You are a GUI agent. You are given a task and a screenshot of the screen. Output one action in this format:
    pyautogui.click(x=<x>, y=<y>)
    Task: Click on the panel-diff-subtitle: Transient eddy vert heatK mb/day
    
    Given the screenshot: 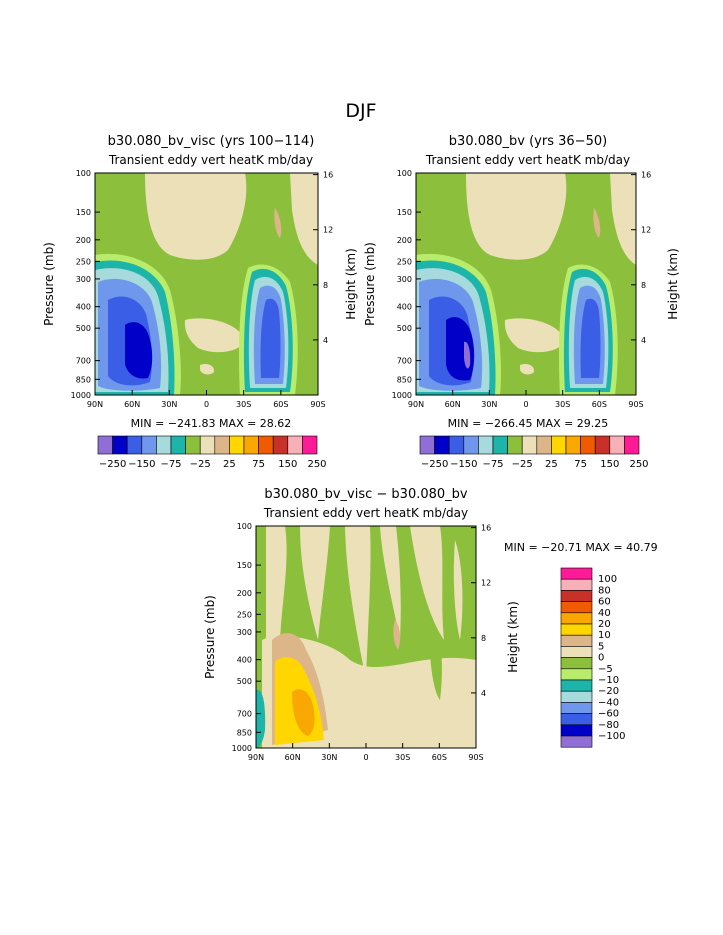 What is the action you would take?
    pyautogui.click(x=365, y=513)
    